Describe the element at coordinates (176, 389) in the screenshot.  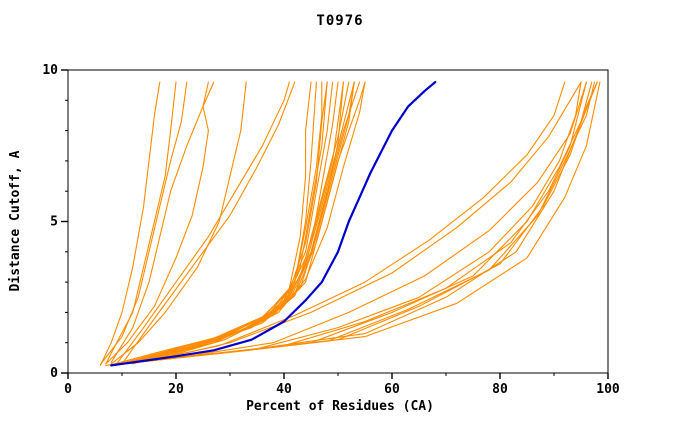
I see `x-tick-label: 20` at that location.